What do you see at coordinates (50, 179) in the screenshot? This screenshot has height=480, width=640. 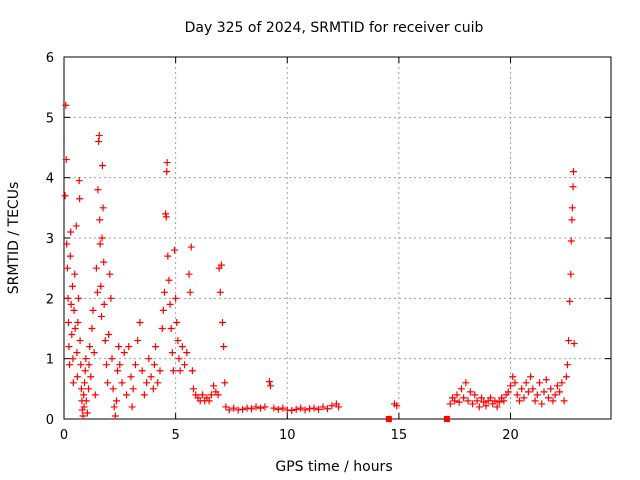 I see `y-tick-label: 4` at bounding box center [50, 179].